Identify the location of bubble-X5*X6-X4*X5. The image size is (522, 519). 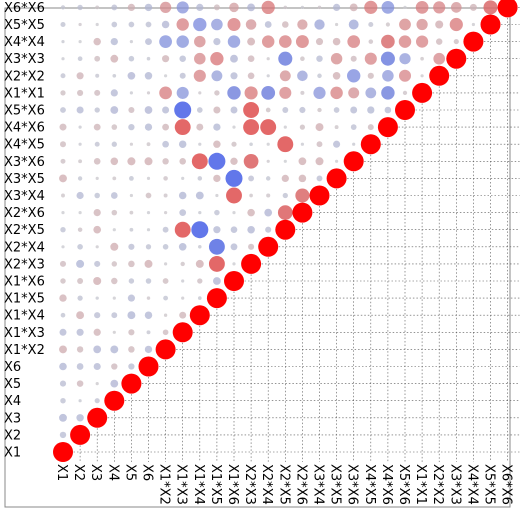
(371, 110).